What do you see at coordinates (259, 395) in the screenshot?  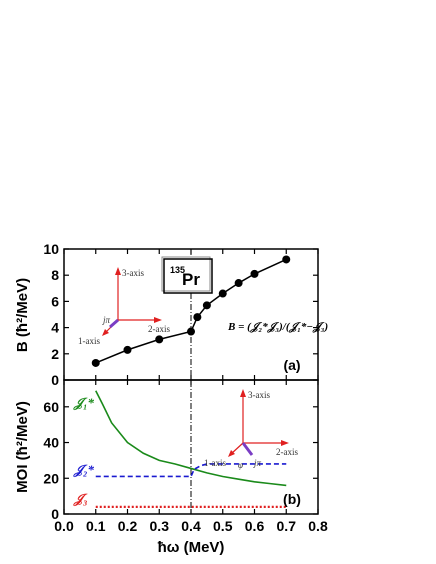 I see `inset-b-axis3: 3-axis` at bounding box center [259, 395].